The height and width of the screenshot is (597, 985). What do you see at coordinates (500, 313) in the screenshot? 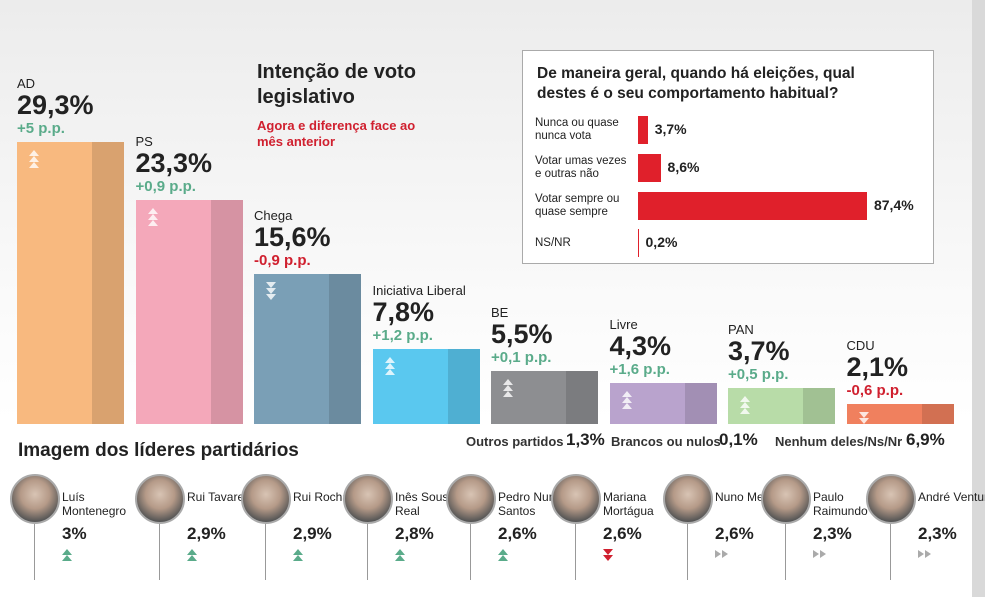
I see `party-name: BE` at bounding box center [500, 313].